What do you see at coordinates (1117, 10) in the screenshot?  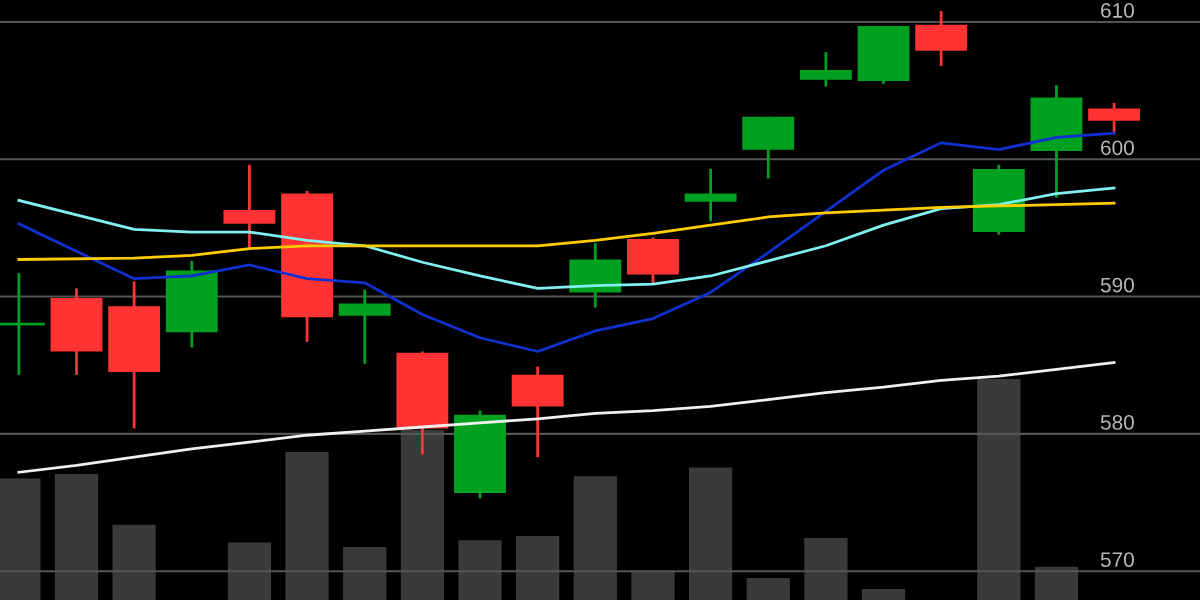 I see `y-tick-label: 610` at bounding box center [1117, 10].